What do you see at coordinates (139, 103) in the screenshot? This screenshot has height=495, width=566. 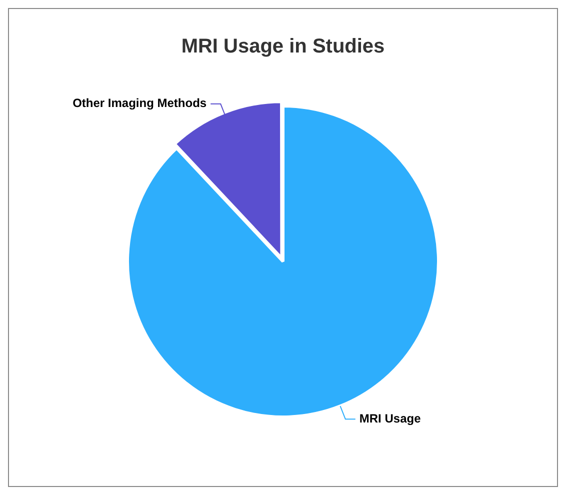 I see `slice-label: Other Imaging Methods` at bounding box center [139, 103].